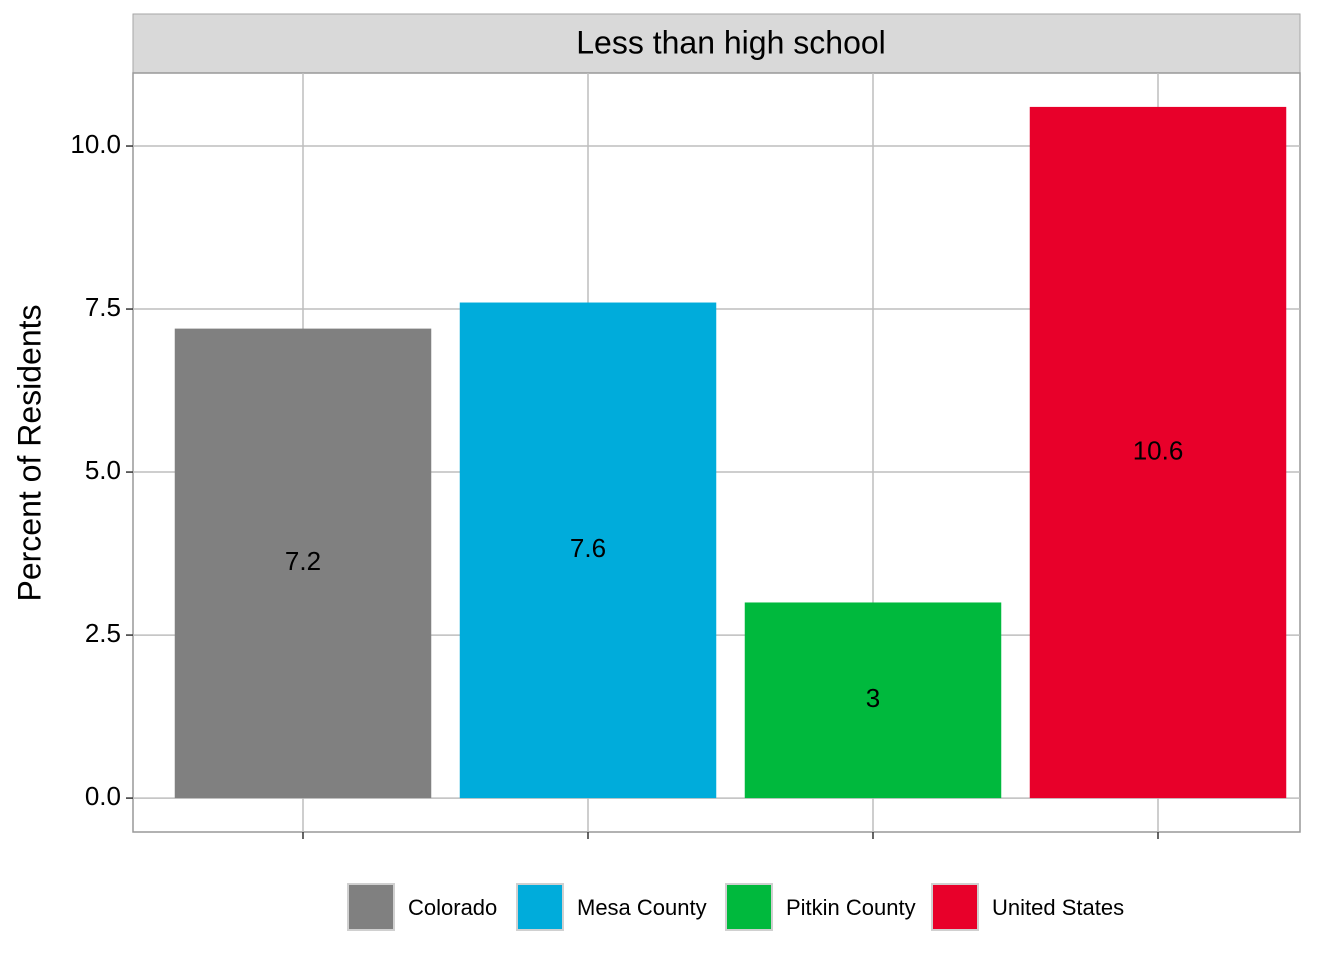 Image resolution: width=1344 pixels, height=960 pixels. I want to click on y-tick-label: 2.5, so click(103, 633).